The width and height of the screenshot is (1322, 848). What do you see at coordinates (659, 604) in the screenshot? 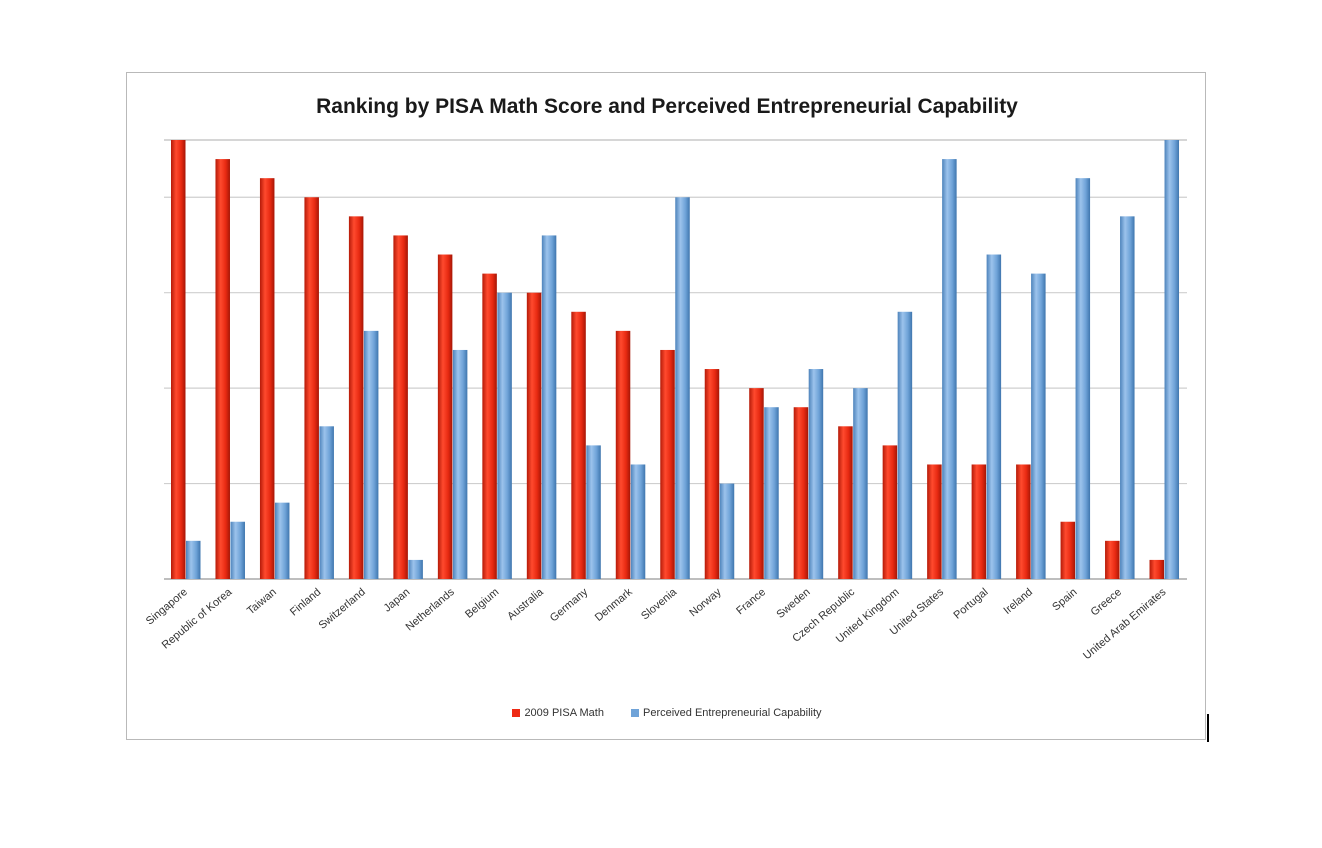
I see `x-tick-label: Slovenia` at bounding box center [659, 604].